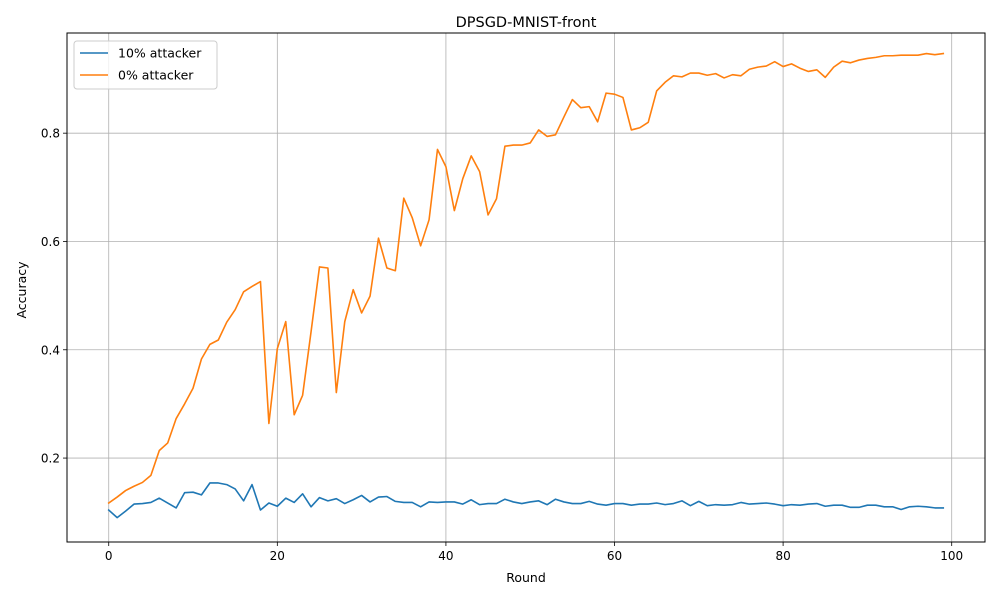 The image size is (1000, 604). I want to click on legend: 10% attacker 0% attacker, so click(145, 65).